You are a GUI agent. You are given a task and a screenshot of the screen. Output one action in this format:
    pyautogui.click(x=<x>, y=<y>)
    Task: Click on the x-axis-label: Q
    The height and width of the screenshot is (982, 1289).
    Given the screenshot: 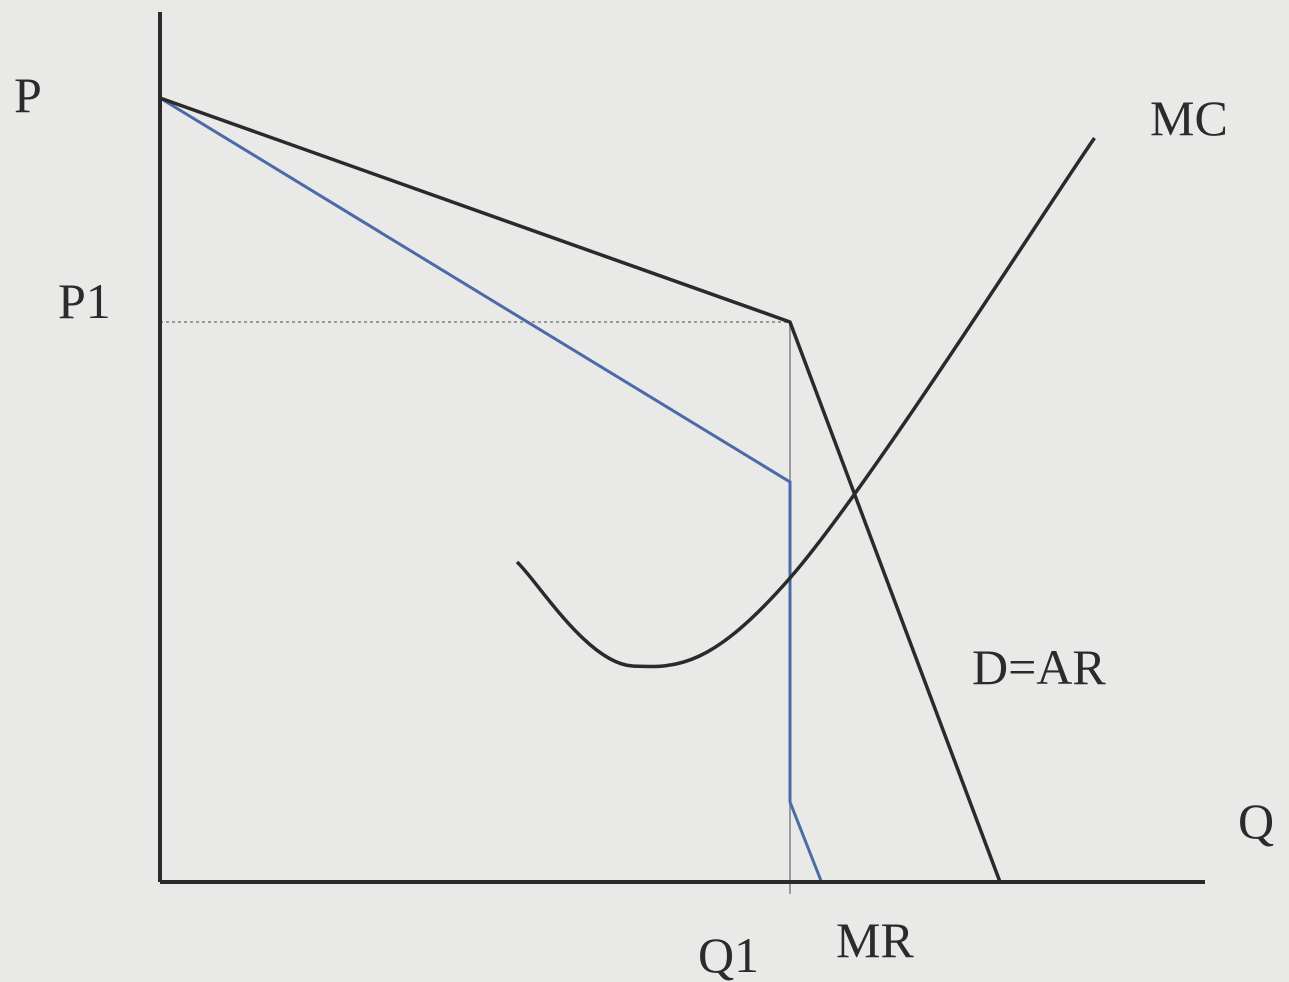 What is the action you would take?
    pyautogui.click(x=1256, y=821)
    